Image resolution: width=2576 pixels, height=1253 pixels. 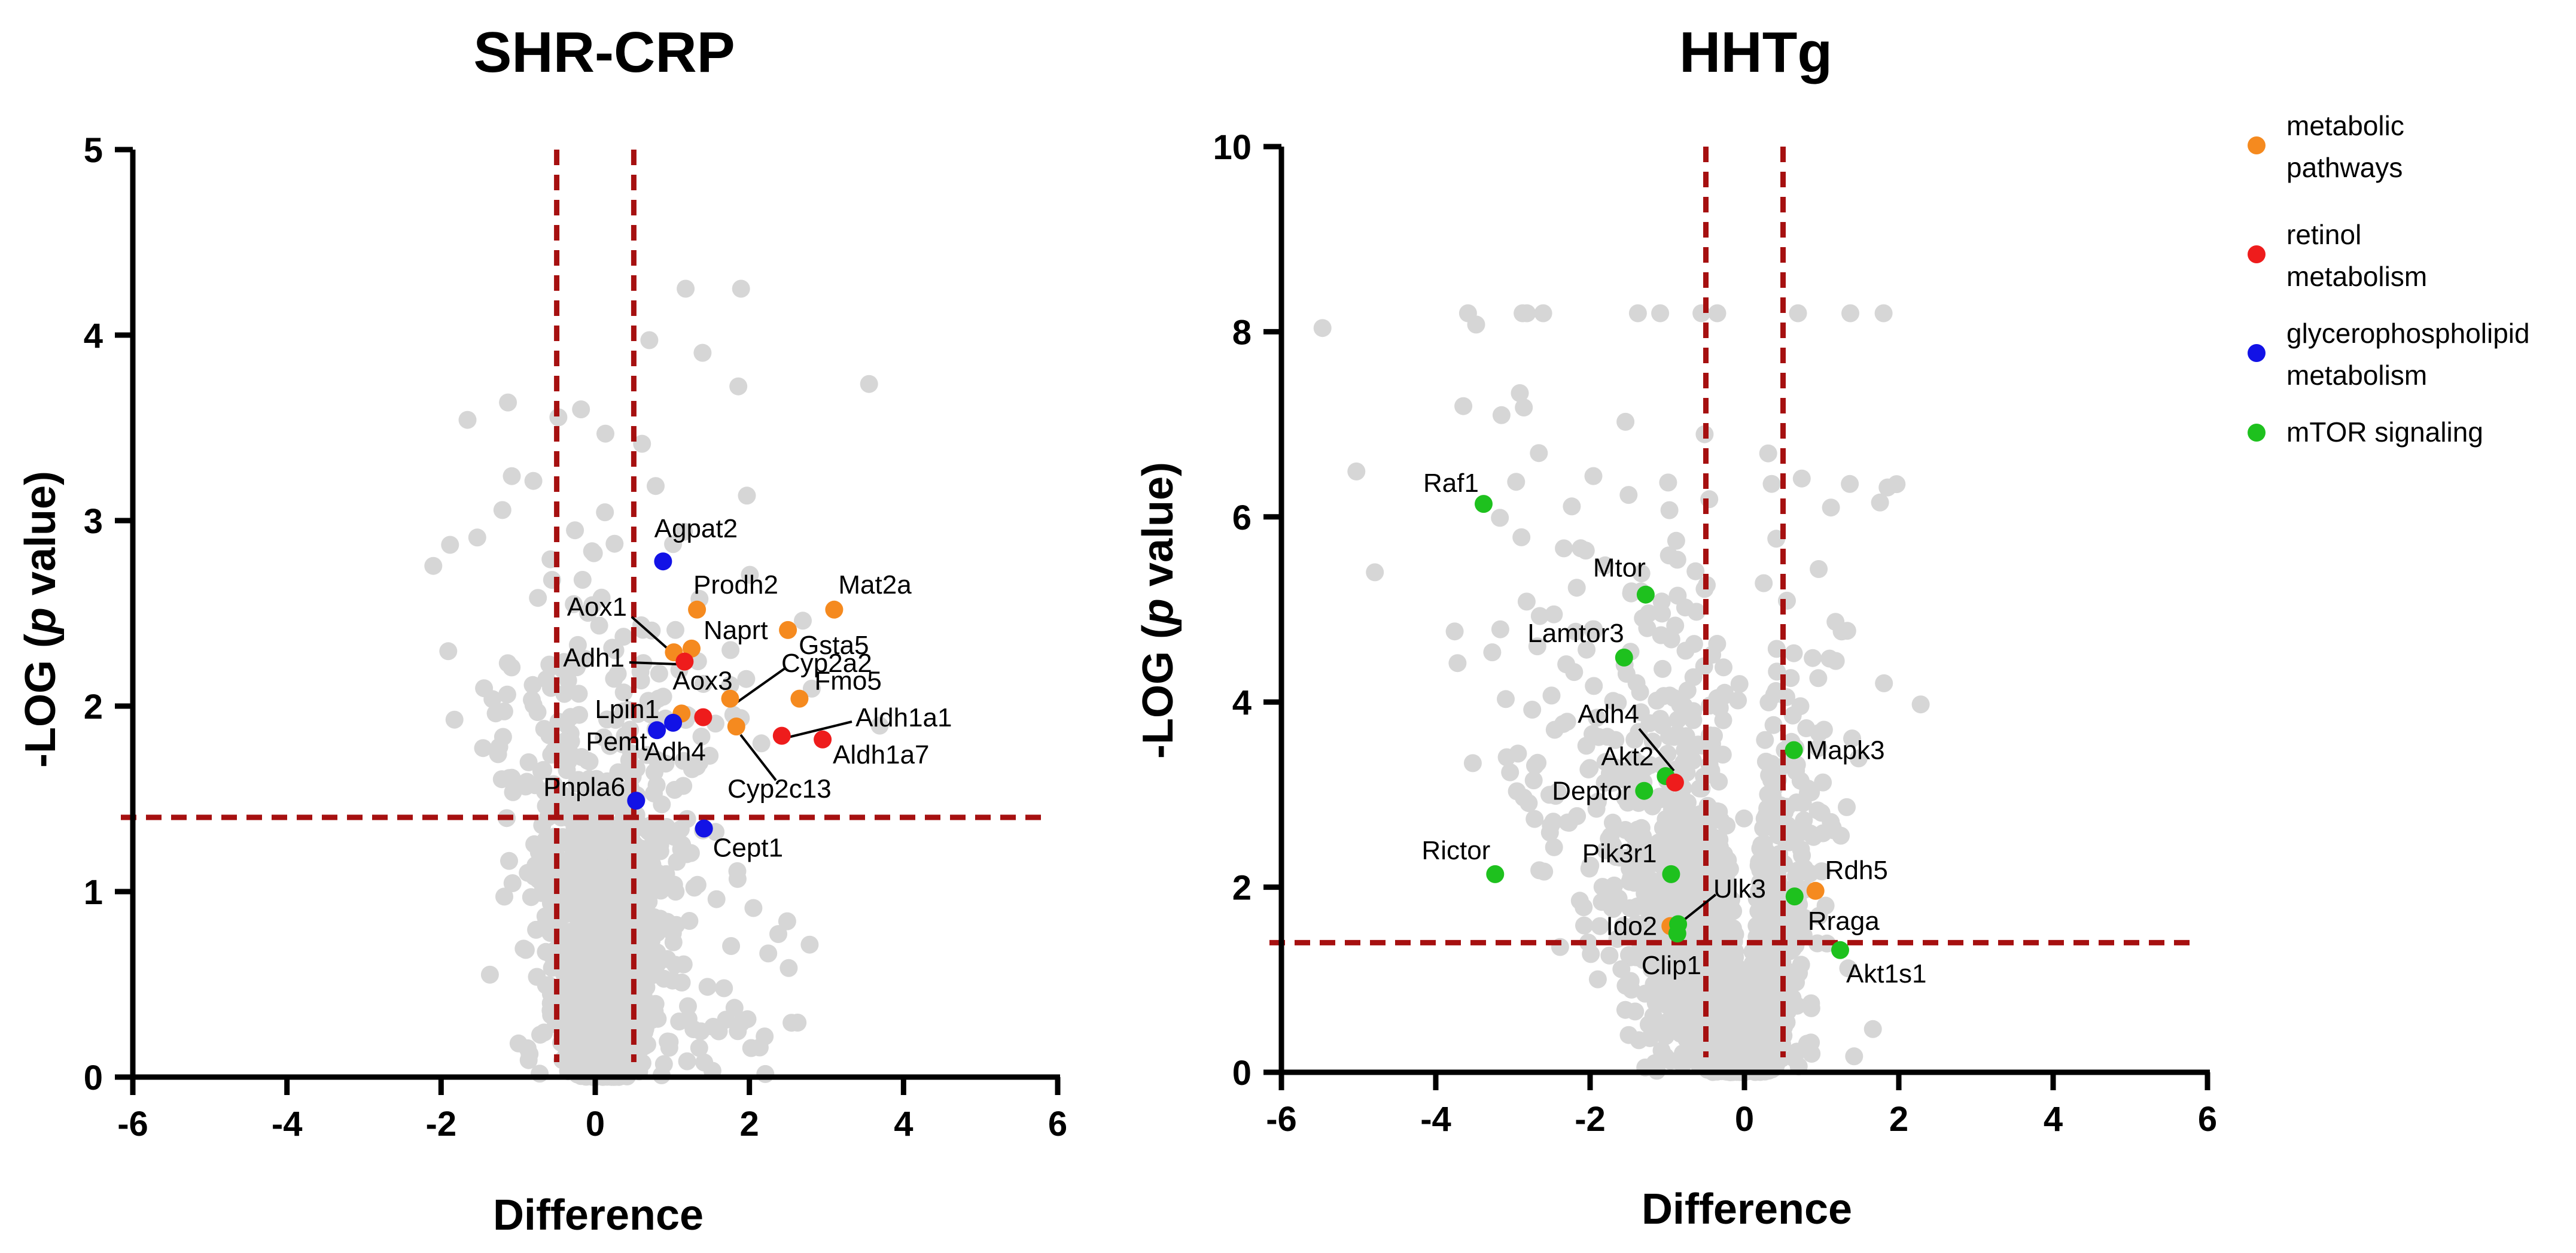 What do you see at coordinates (2344, 167) in the screenshot?
I see `legend-label: pathways` at bounding box center [2344, 167].